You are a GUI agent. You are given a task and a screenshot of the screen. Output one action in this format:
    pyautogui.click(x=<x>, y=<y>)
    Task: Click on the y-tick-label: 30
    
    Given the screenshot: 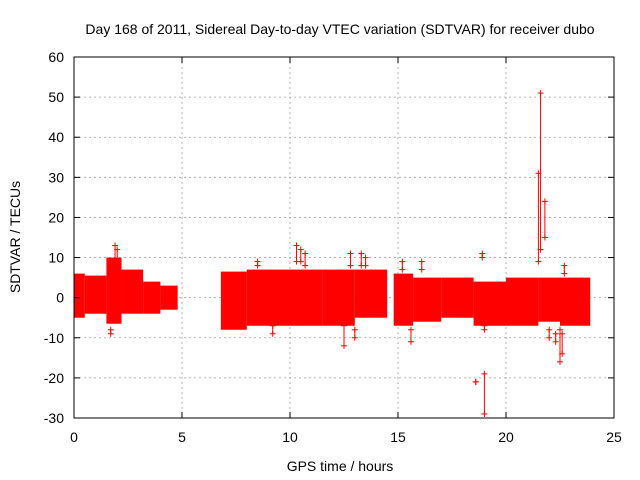 What is the action you would take?
    pyautogui.click(x=56, y=177)
    